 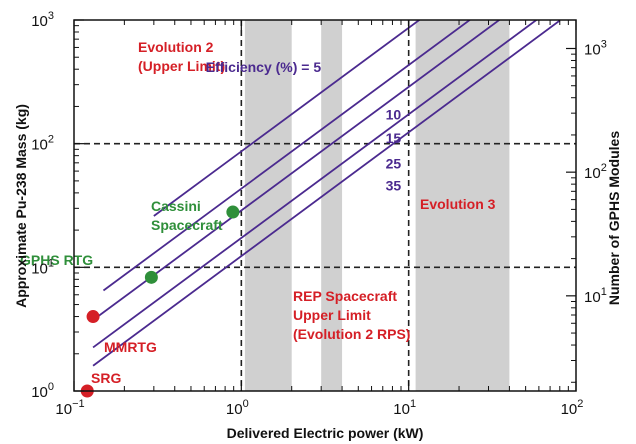 What do you see at coordinates (595, 48) in the screenshot?
I see `y2-tick-label: 10³` at bounding box center [595, 48].